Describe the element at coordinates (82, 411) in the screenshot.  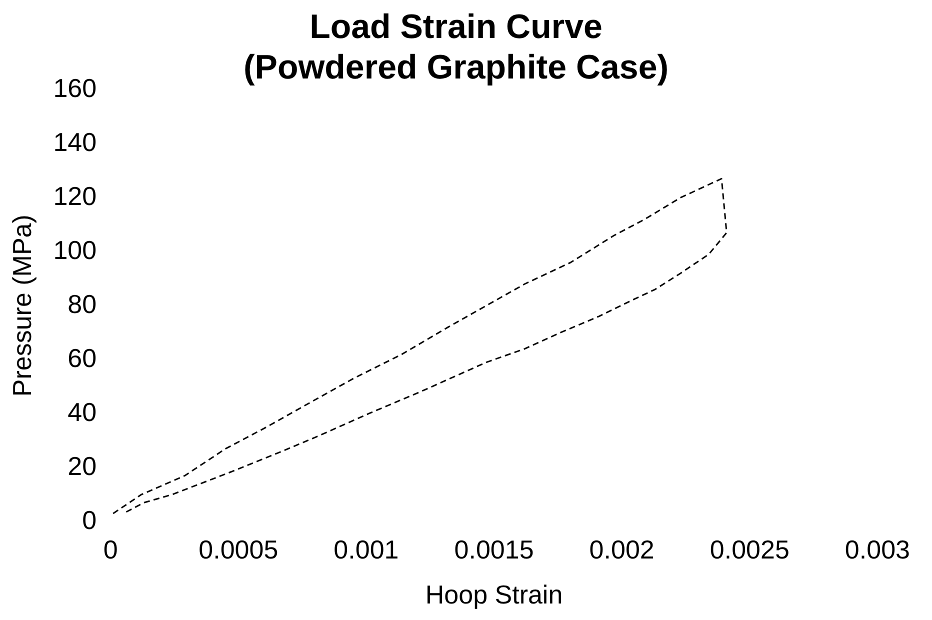
I see `y-tick-label: 40` at that location.